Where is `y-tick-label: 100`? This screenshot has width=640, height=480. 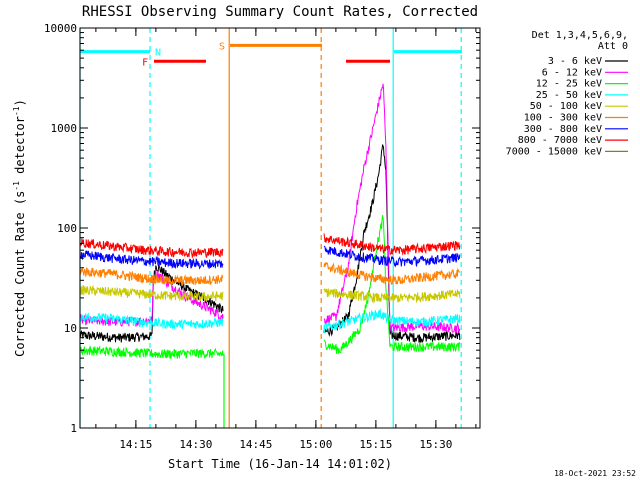 y-tick-label: 100 is located at coordinates (67, 228).